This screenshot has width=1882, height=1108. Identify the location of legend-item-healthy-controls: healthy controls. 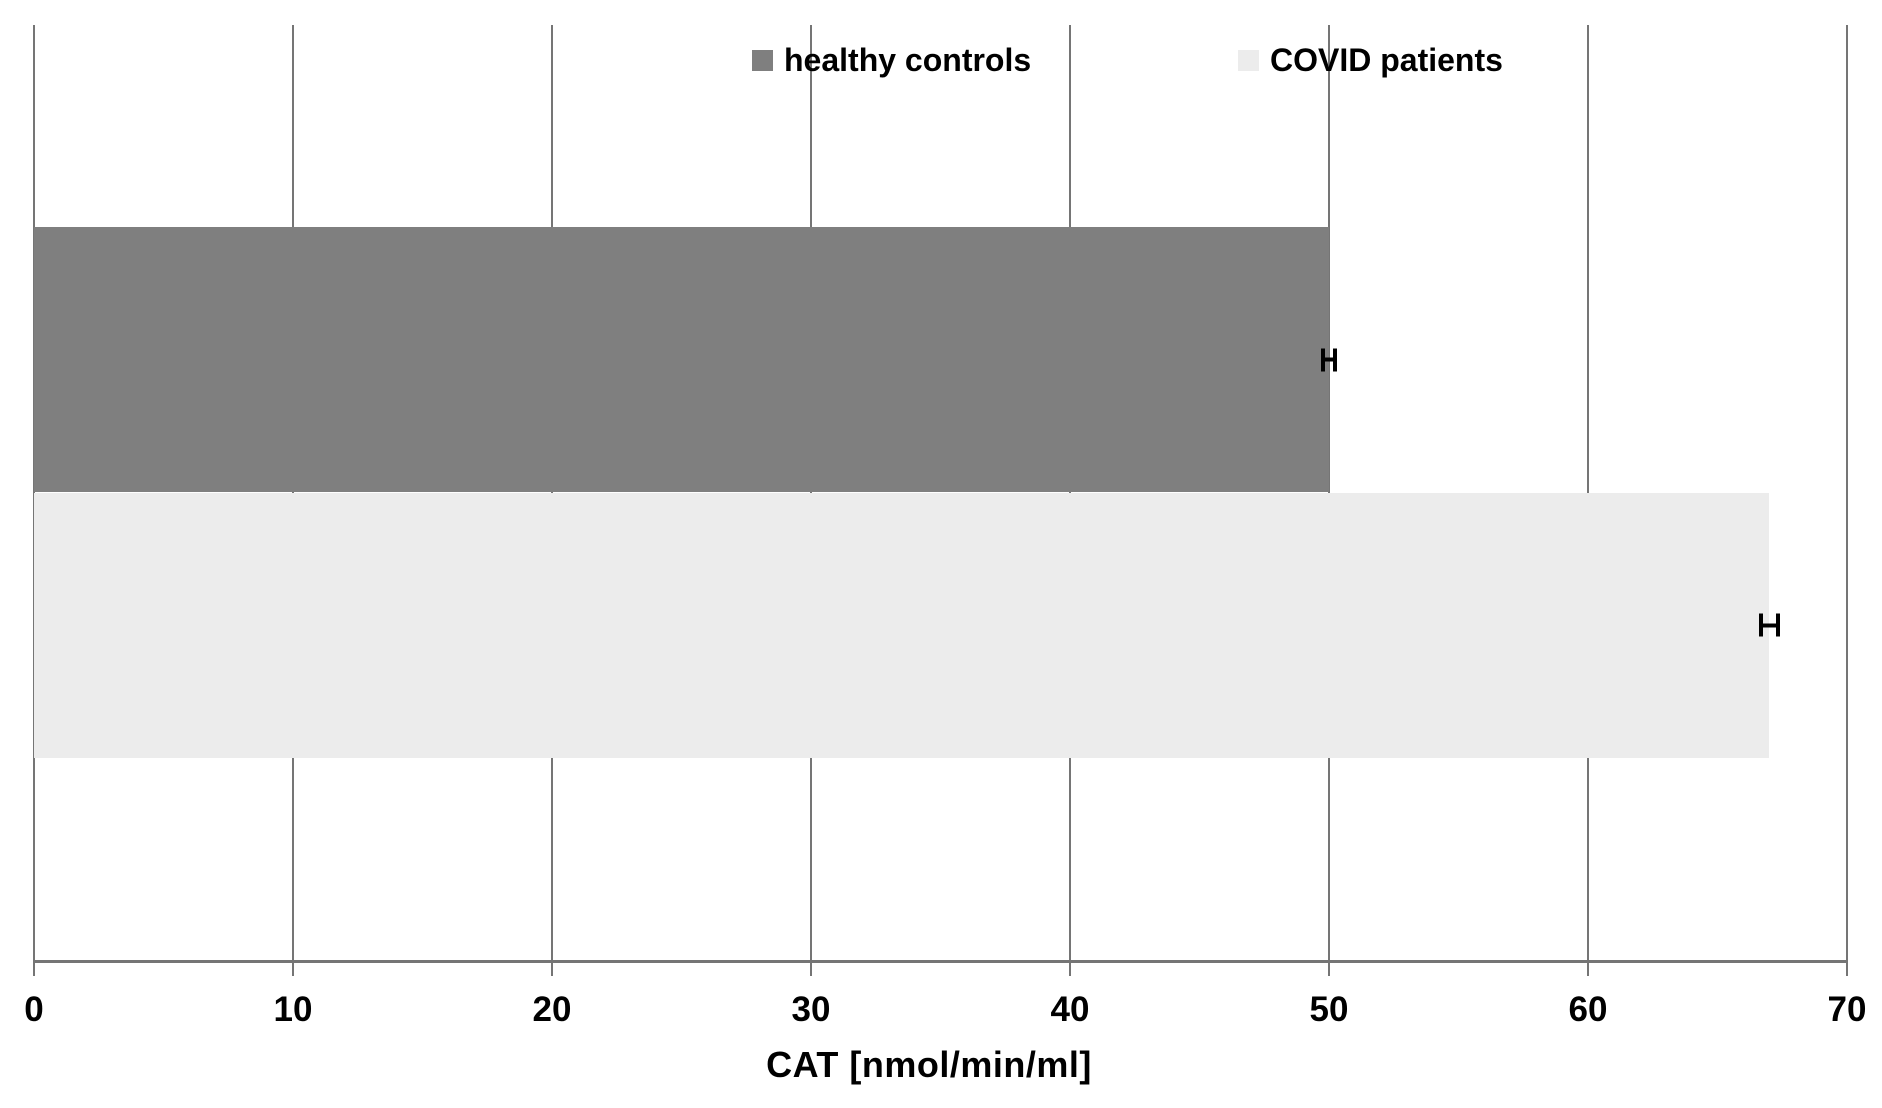
(891, 60).